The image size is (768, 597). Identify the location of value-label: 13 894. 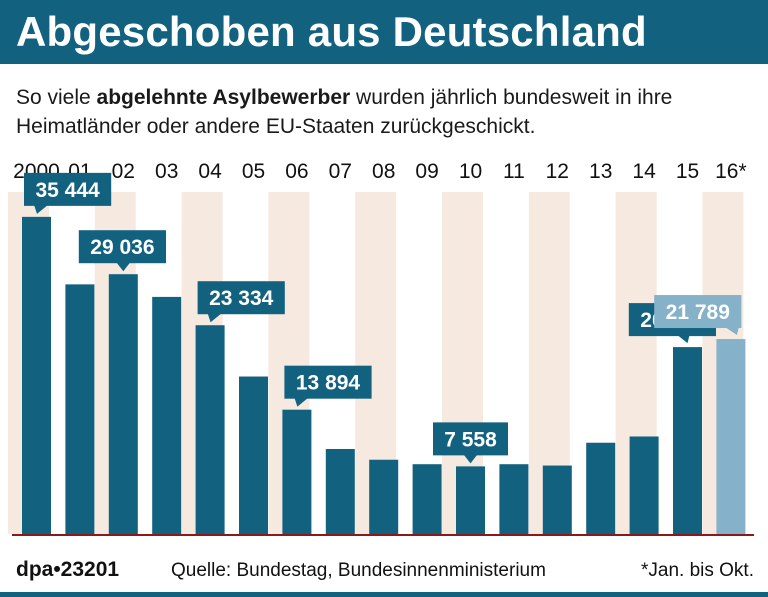
(328, 383).